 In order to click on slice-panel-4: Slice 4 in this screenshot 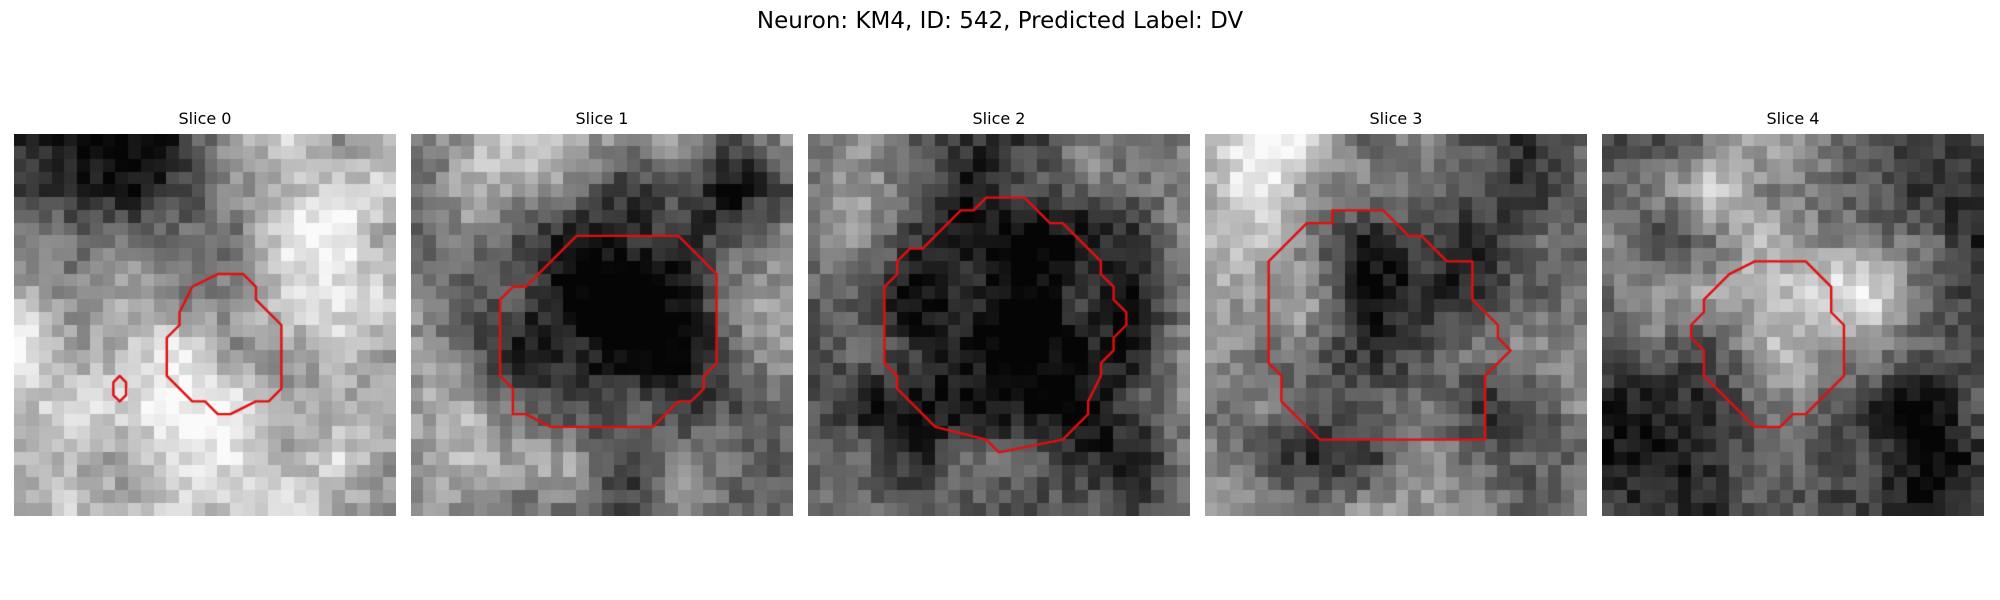, I will do `click(1793, 312)`.